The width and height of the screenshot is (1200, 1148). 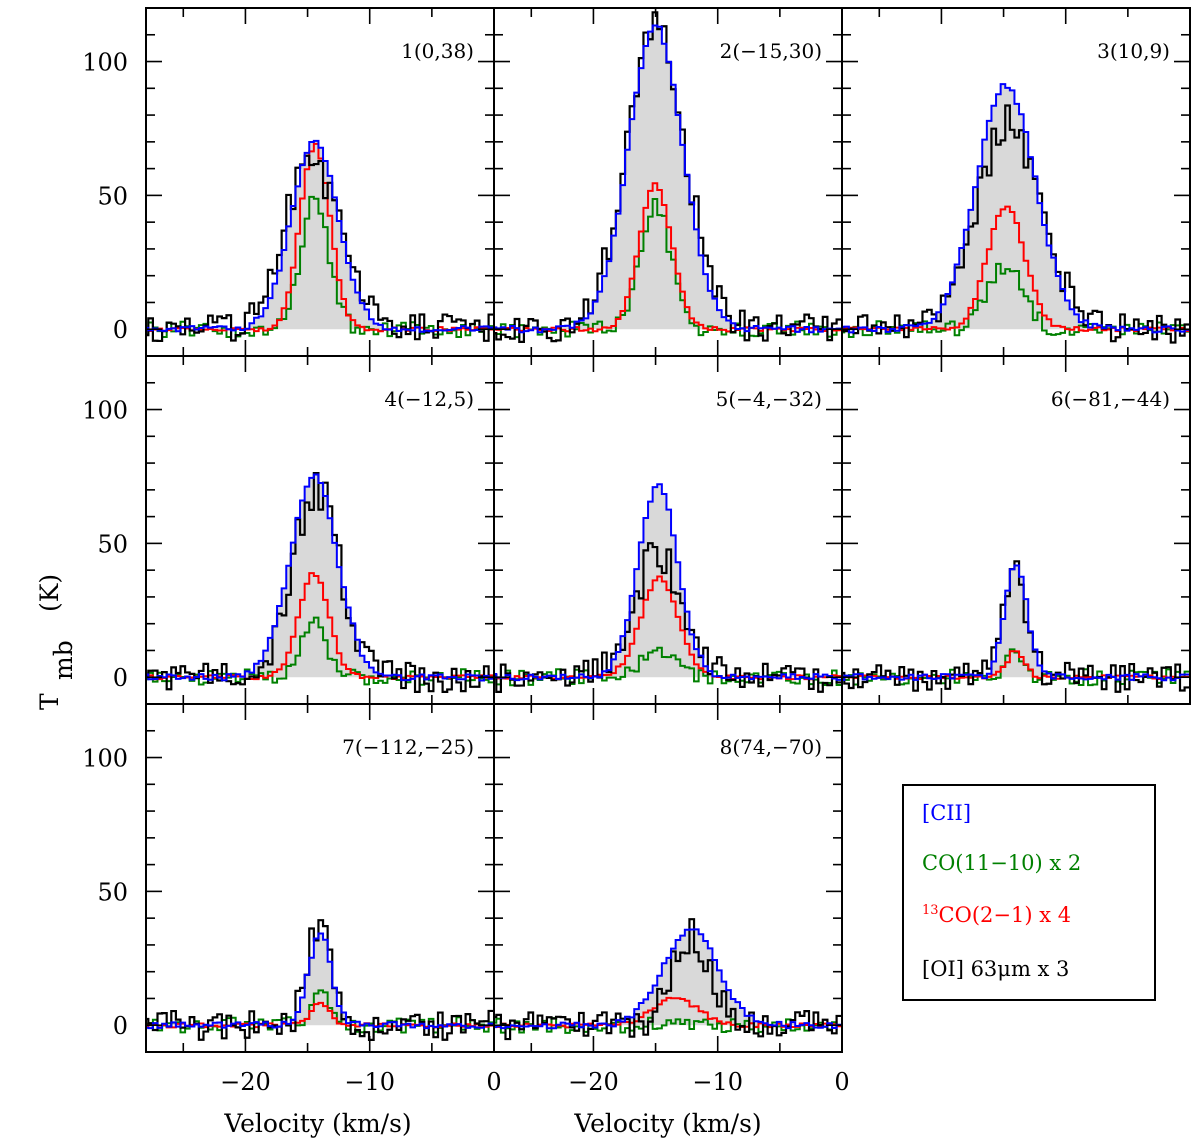 I want to click on legend-13co-sup: 13, so click(x=930, y=910).